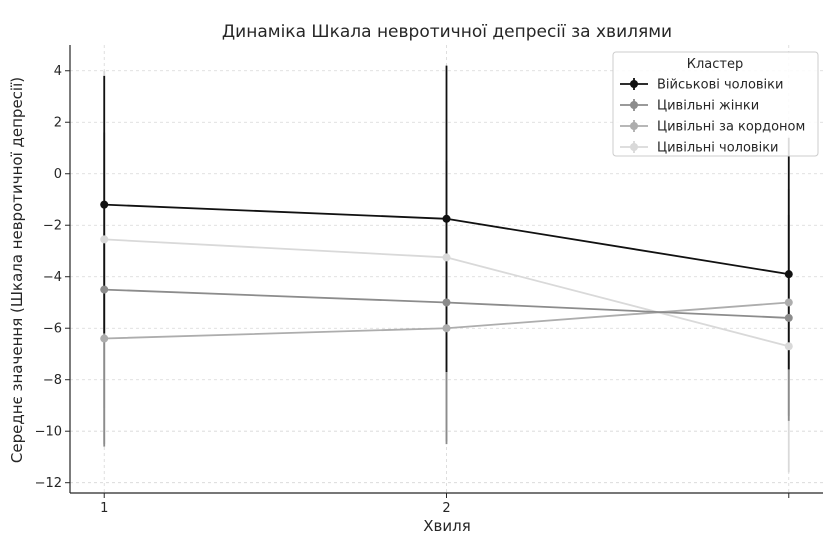 Image resolution: width=831 pixels, height=540 pixels. What do you see at coordinates (48, 432) in the screenshot?
I see `y-tick-label: −10` at bounding box center [48, 432].